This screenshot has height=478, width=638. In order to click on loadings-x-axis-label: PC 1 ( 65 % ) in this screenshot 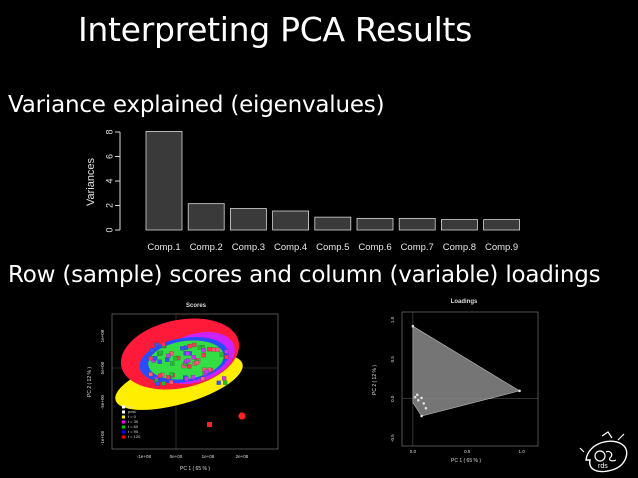, I will do `click(466, 461)`.